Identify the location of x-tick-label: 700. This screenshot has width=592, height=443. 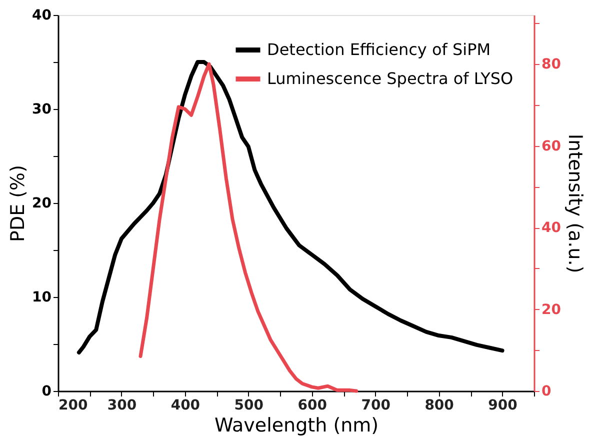
(376, 406).